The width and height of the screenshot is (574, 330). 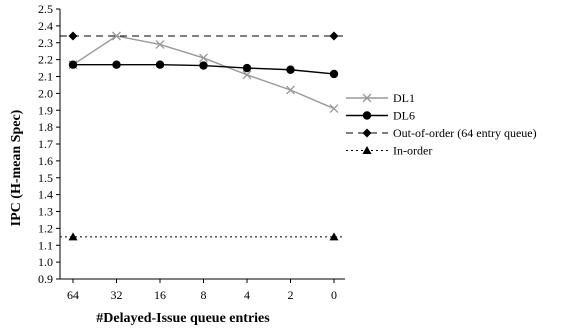 I want to click on y-tick-label: 1.9, so click(x=45, y=110).